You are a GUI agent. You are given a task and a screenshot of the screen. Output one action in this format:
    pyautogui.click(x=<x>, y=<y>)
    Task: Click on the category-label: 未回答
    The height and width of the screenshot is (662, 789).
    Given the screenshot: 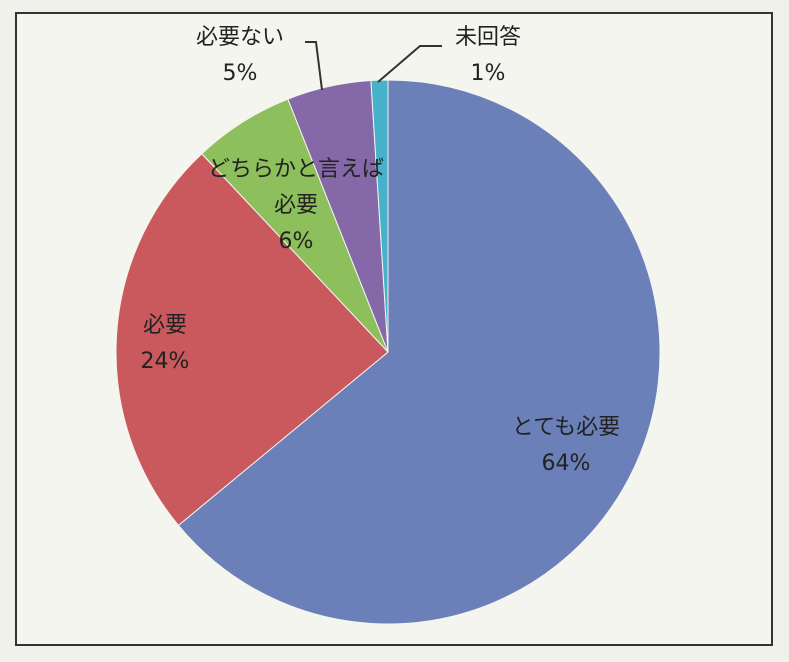 What is the action you would take?
    pyautogui.click(x=487, y=37)
    